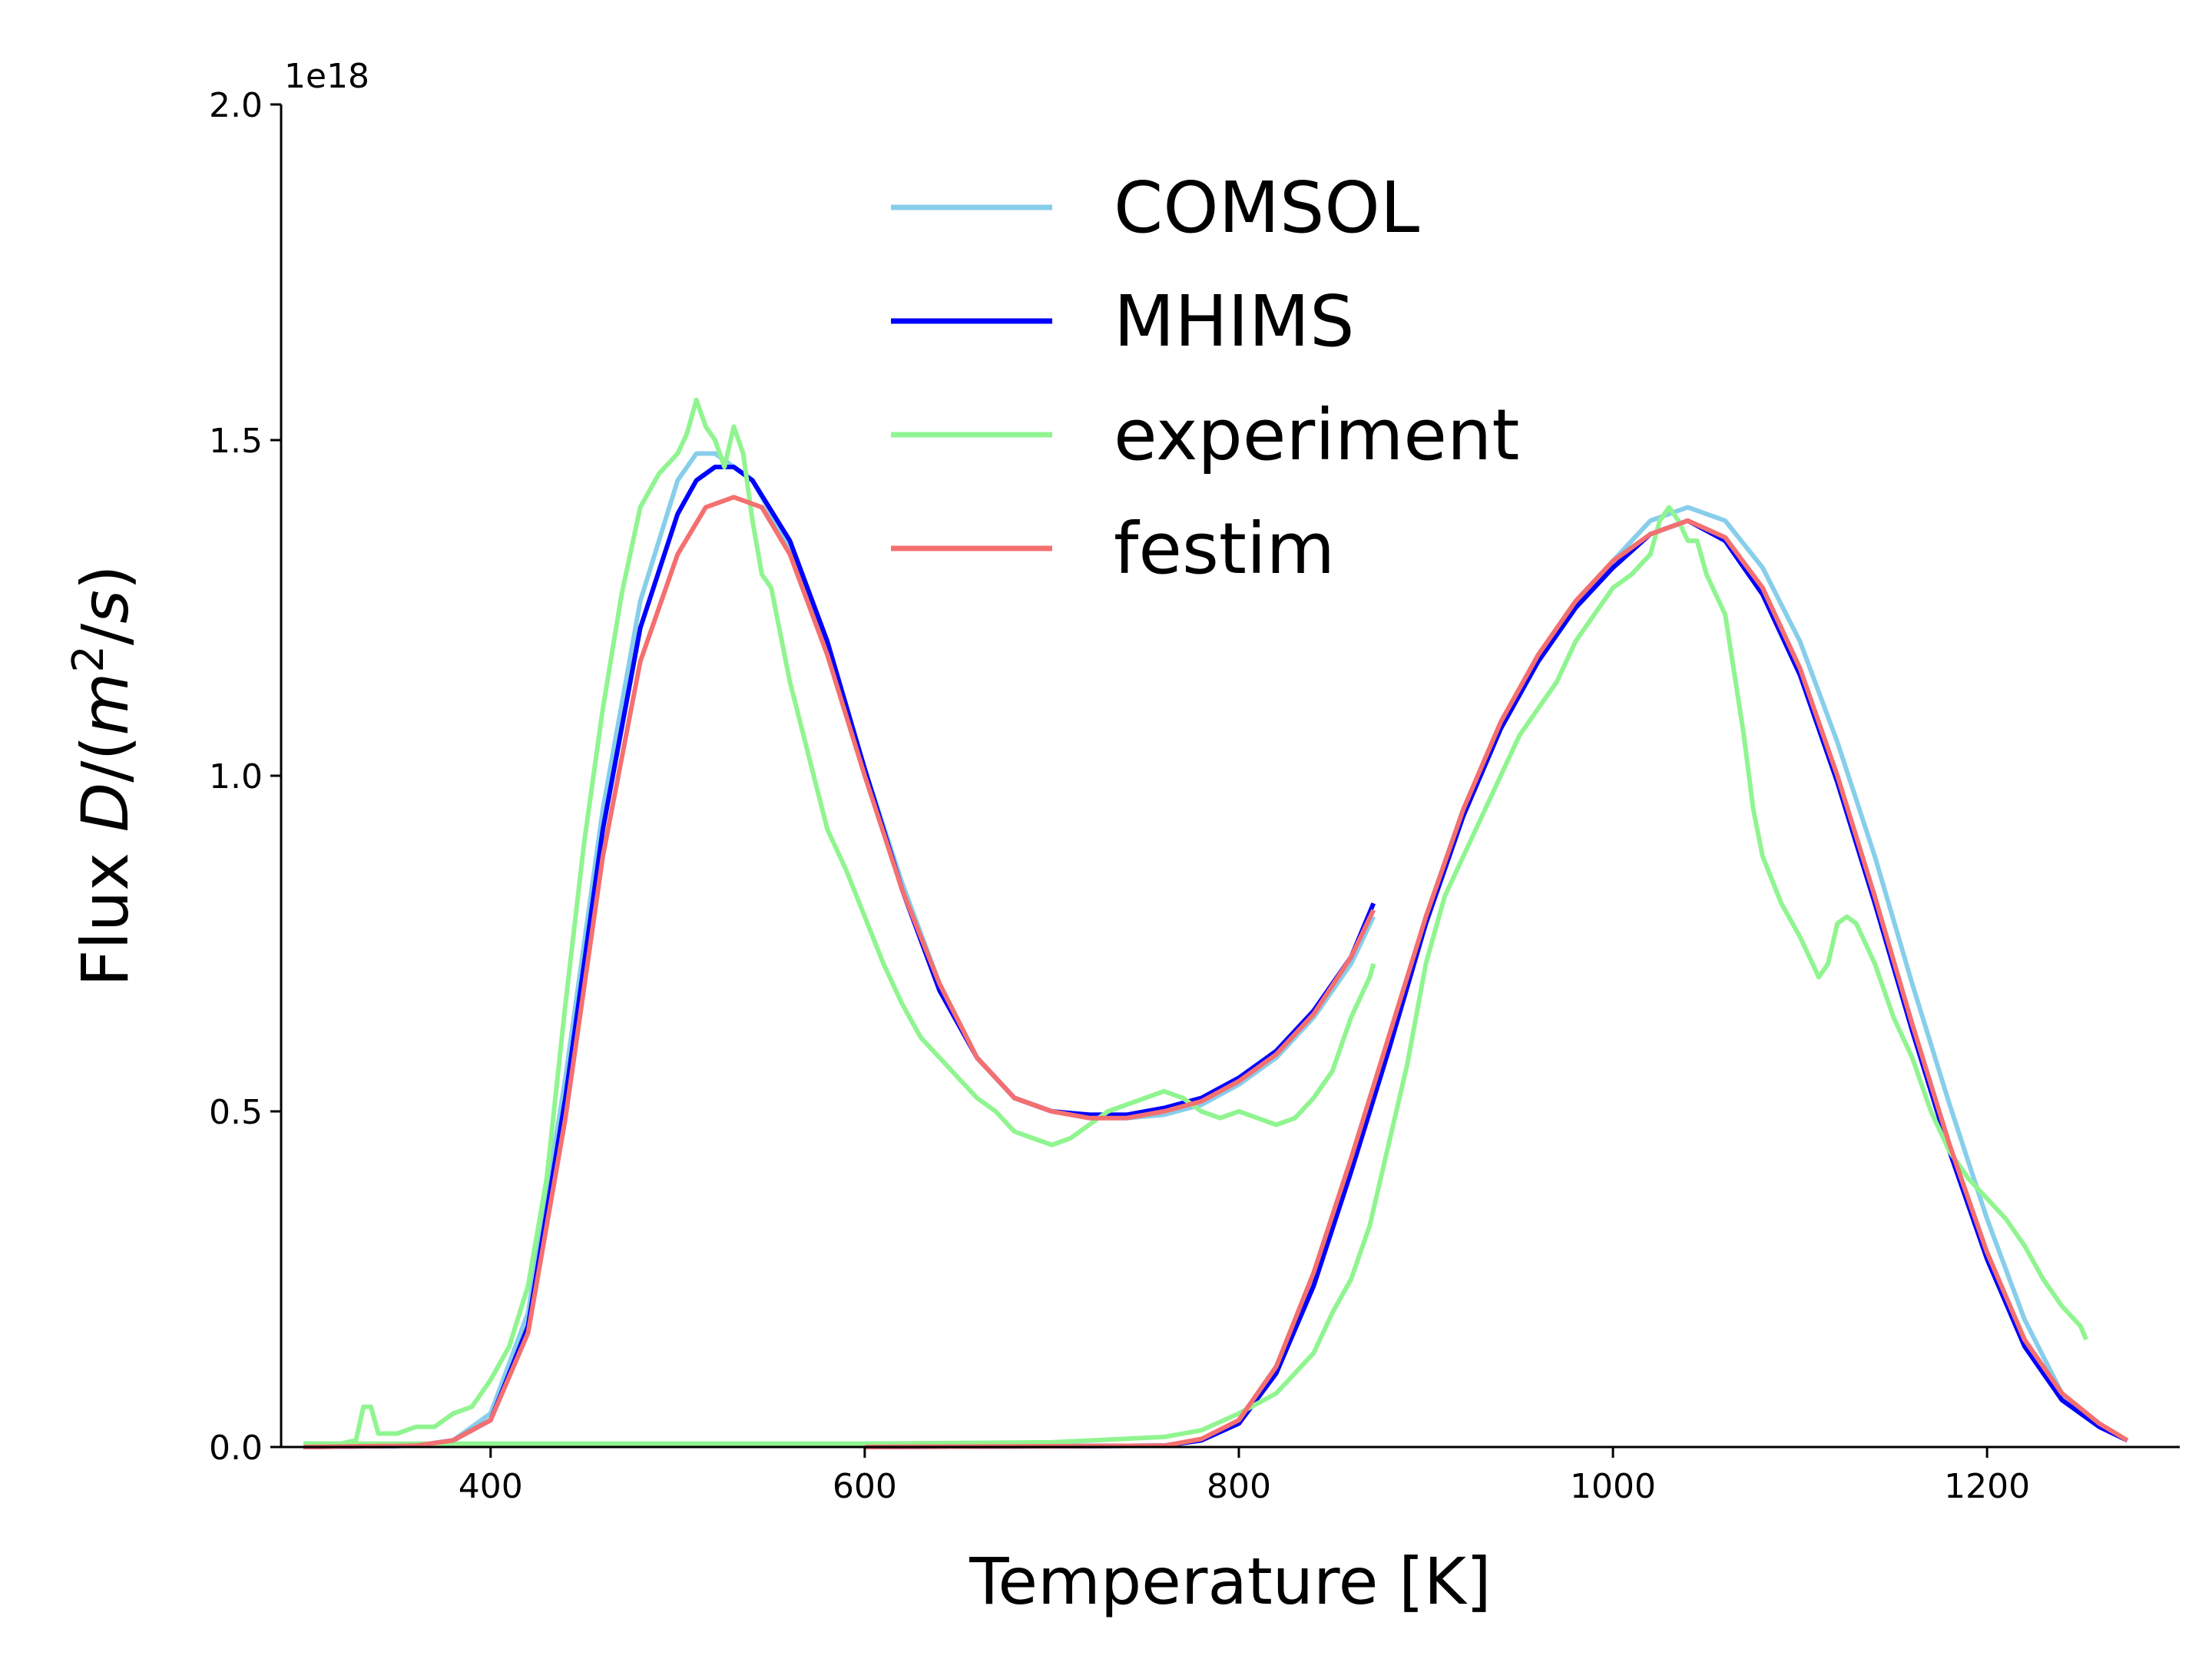  What do you see at coordinates (1613, 1486) in the screenshot?
I see `x-tick-label: 1000` at bounding box center [1613, 1486].